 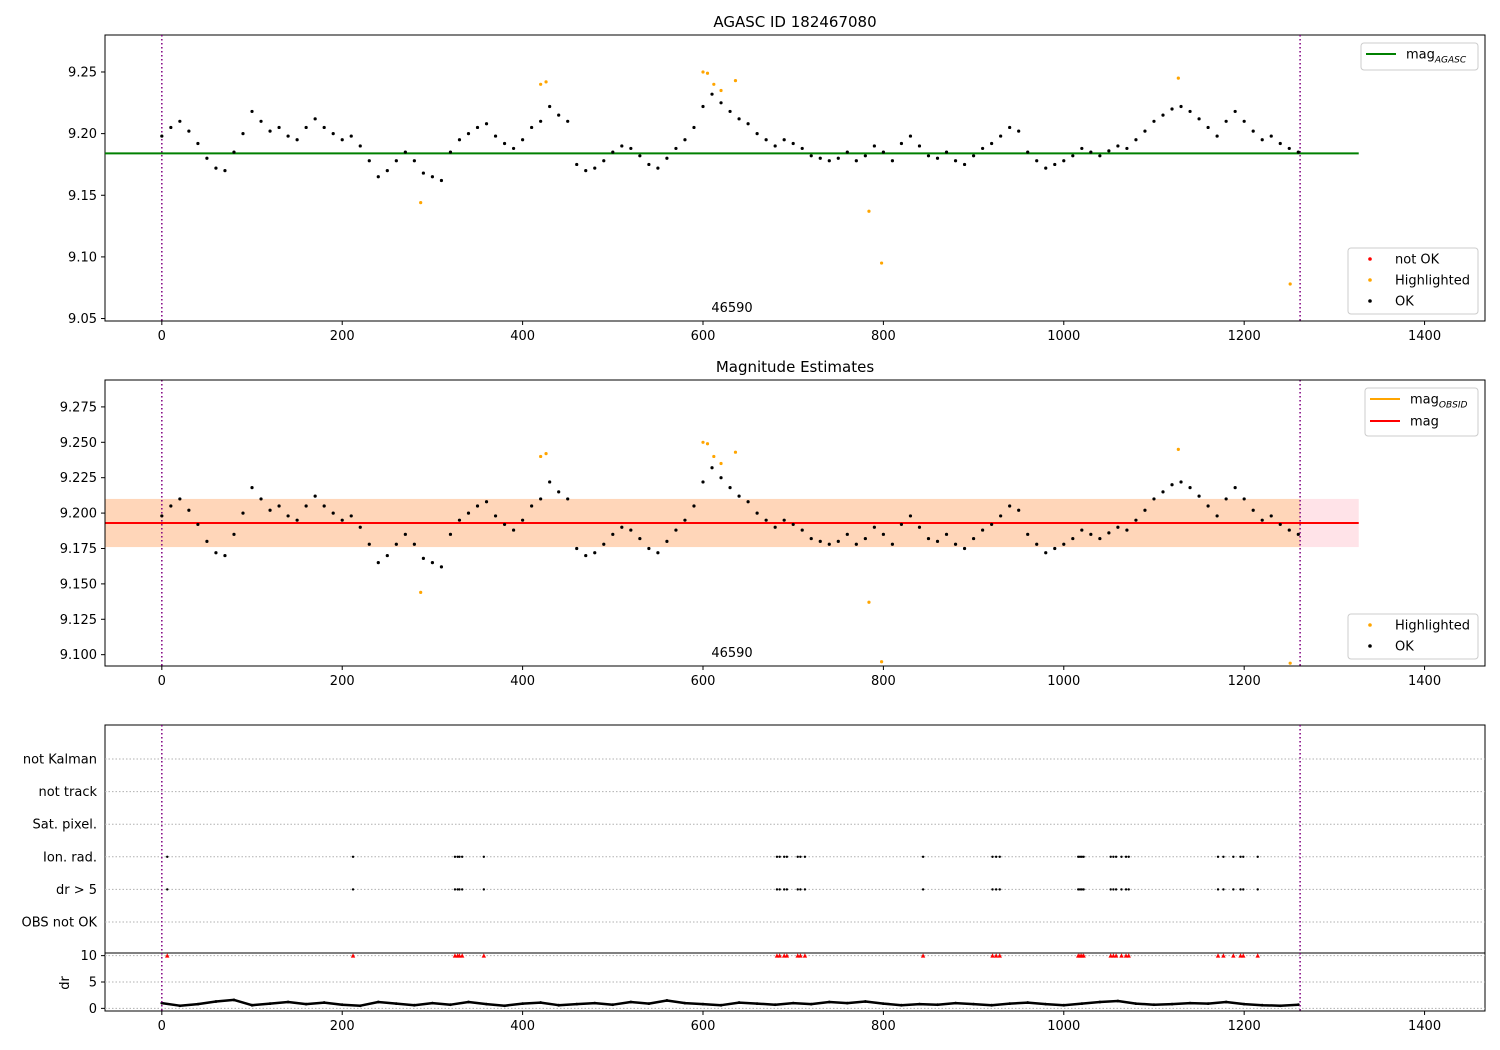 I want to click on p1-legend-marker, so click(x=1370, y=301).